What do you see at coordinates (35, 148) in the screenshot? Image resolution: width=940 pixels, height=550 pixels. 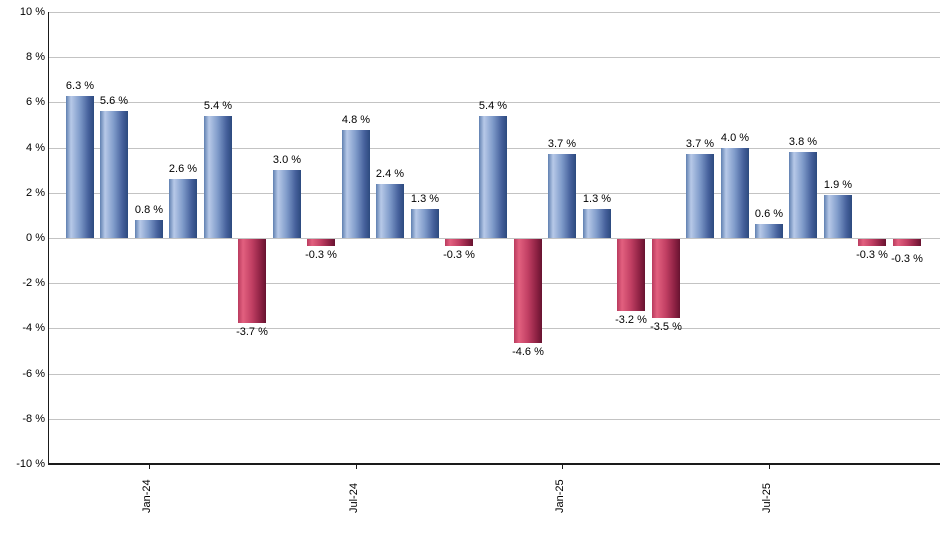 I see `y-tick-label: 4 %` at bounding box center [35, 148].